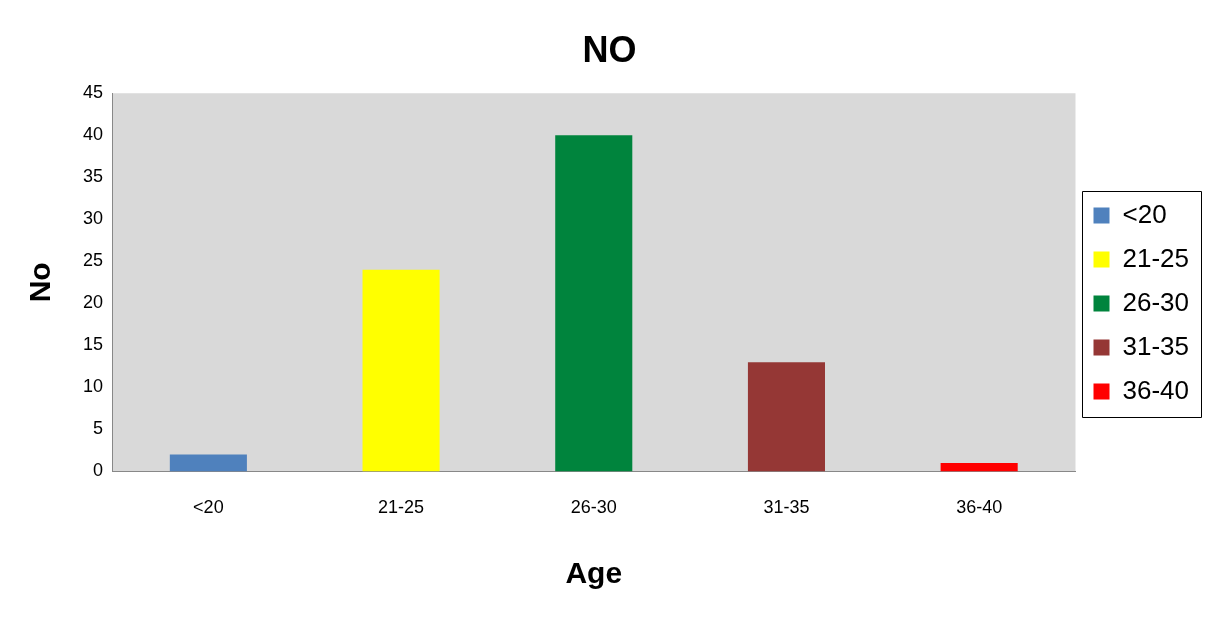 This screenshot has width=1219, height=617. What do you see at coordinates (786, 507) in the screenshot?
I see `x-tick-label: 31-35` at bounding box center [786, 507].